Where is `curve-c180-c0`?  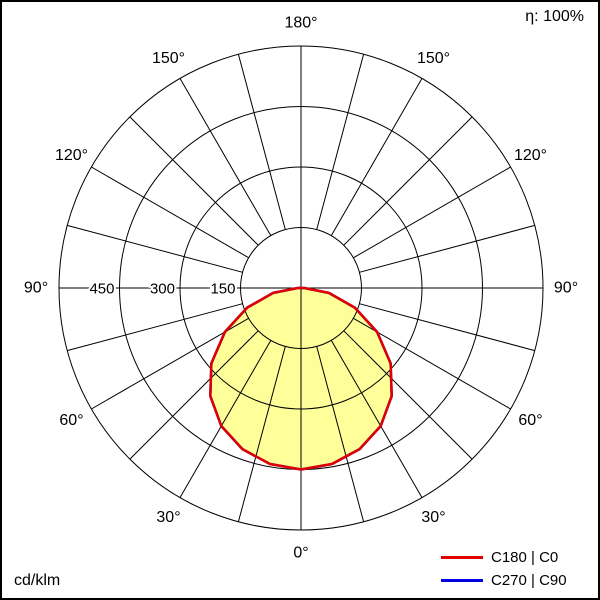 curve-c180-c0 is located at coordinates (301, 378).